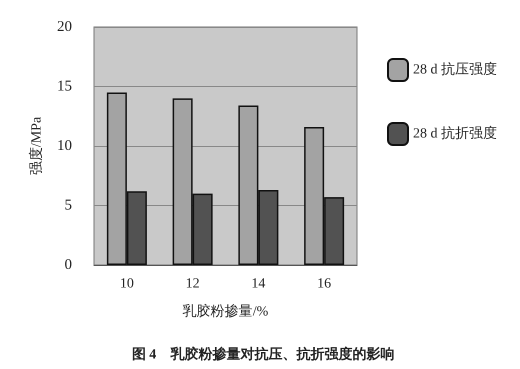 The height and width of the screenshot is (369, 520). Describe the element at coordinates (64, 86) in the screenshot. I see `y-tick-label: 15` at that location.